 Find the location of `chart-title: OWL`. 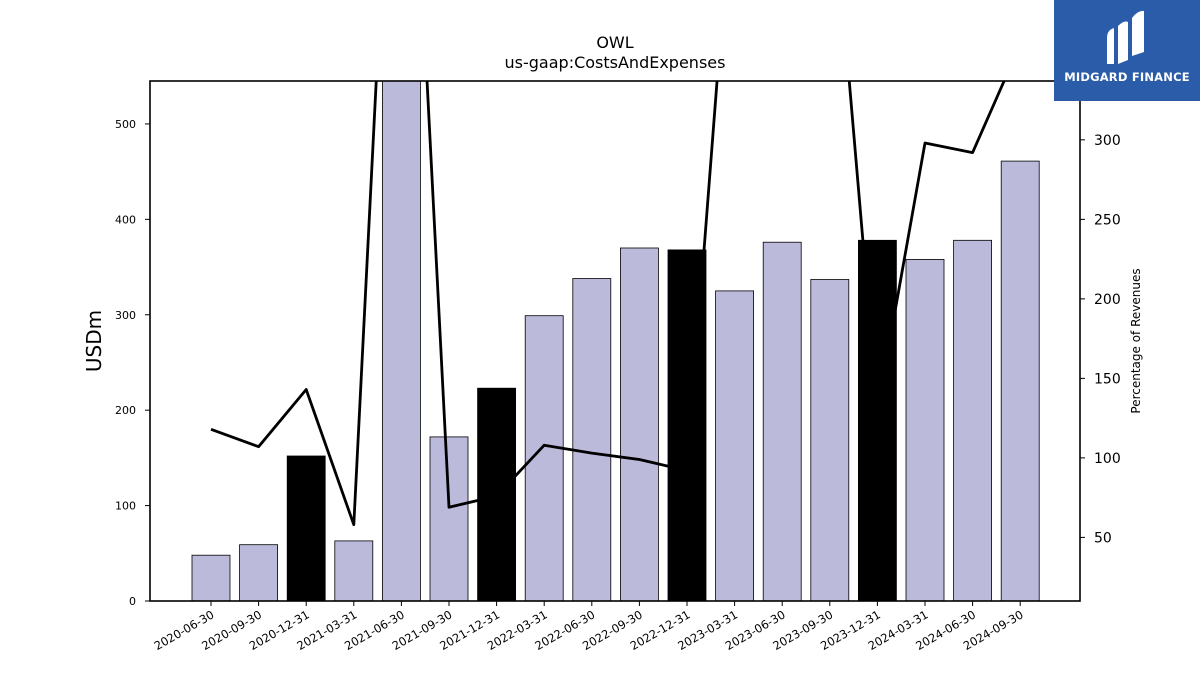

chart-title: OWL is located at coordinates (614, 42).